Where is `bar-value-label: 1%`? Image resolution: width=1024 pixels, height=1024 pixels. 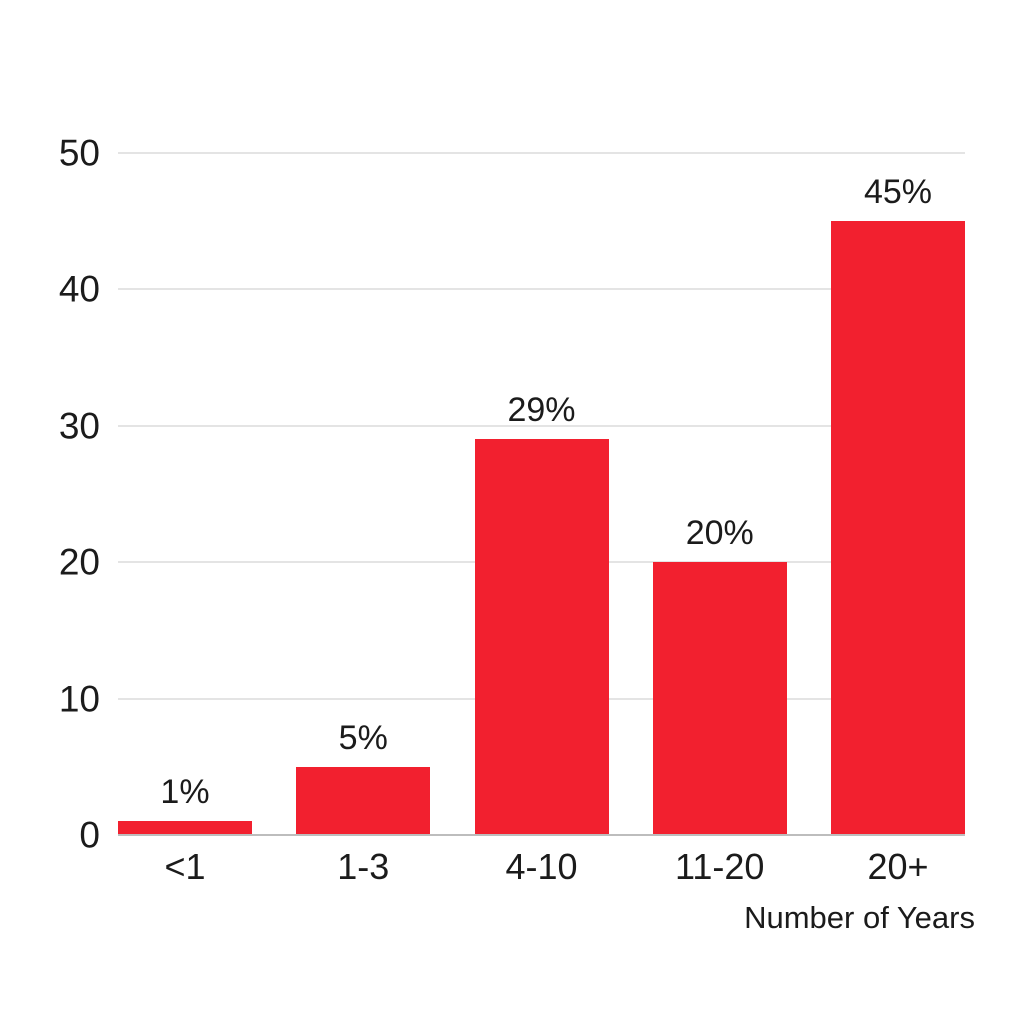 bar-value-label: 1% is located at coordinates (185, 792).